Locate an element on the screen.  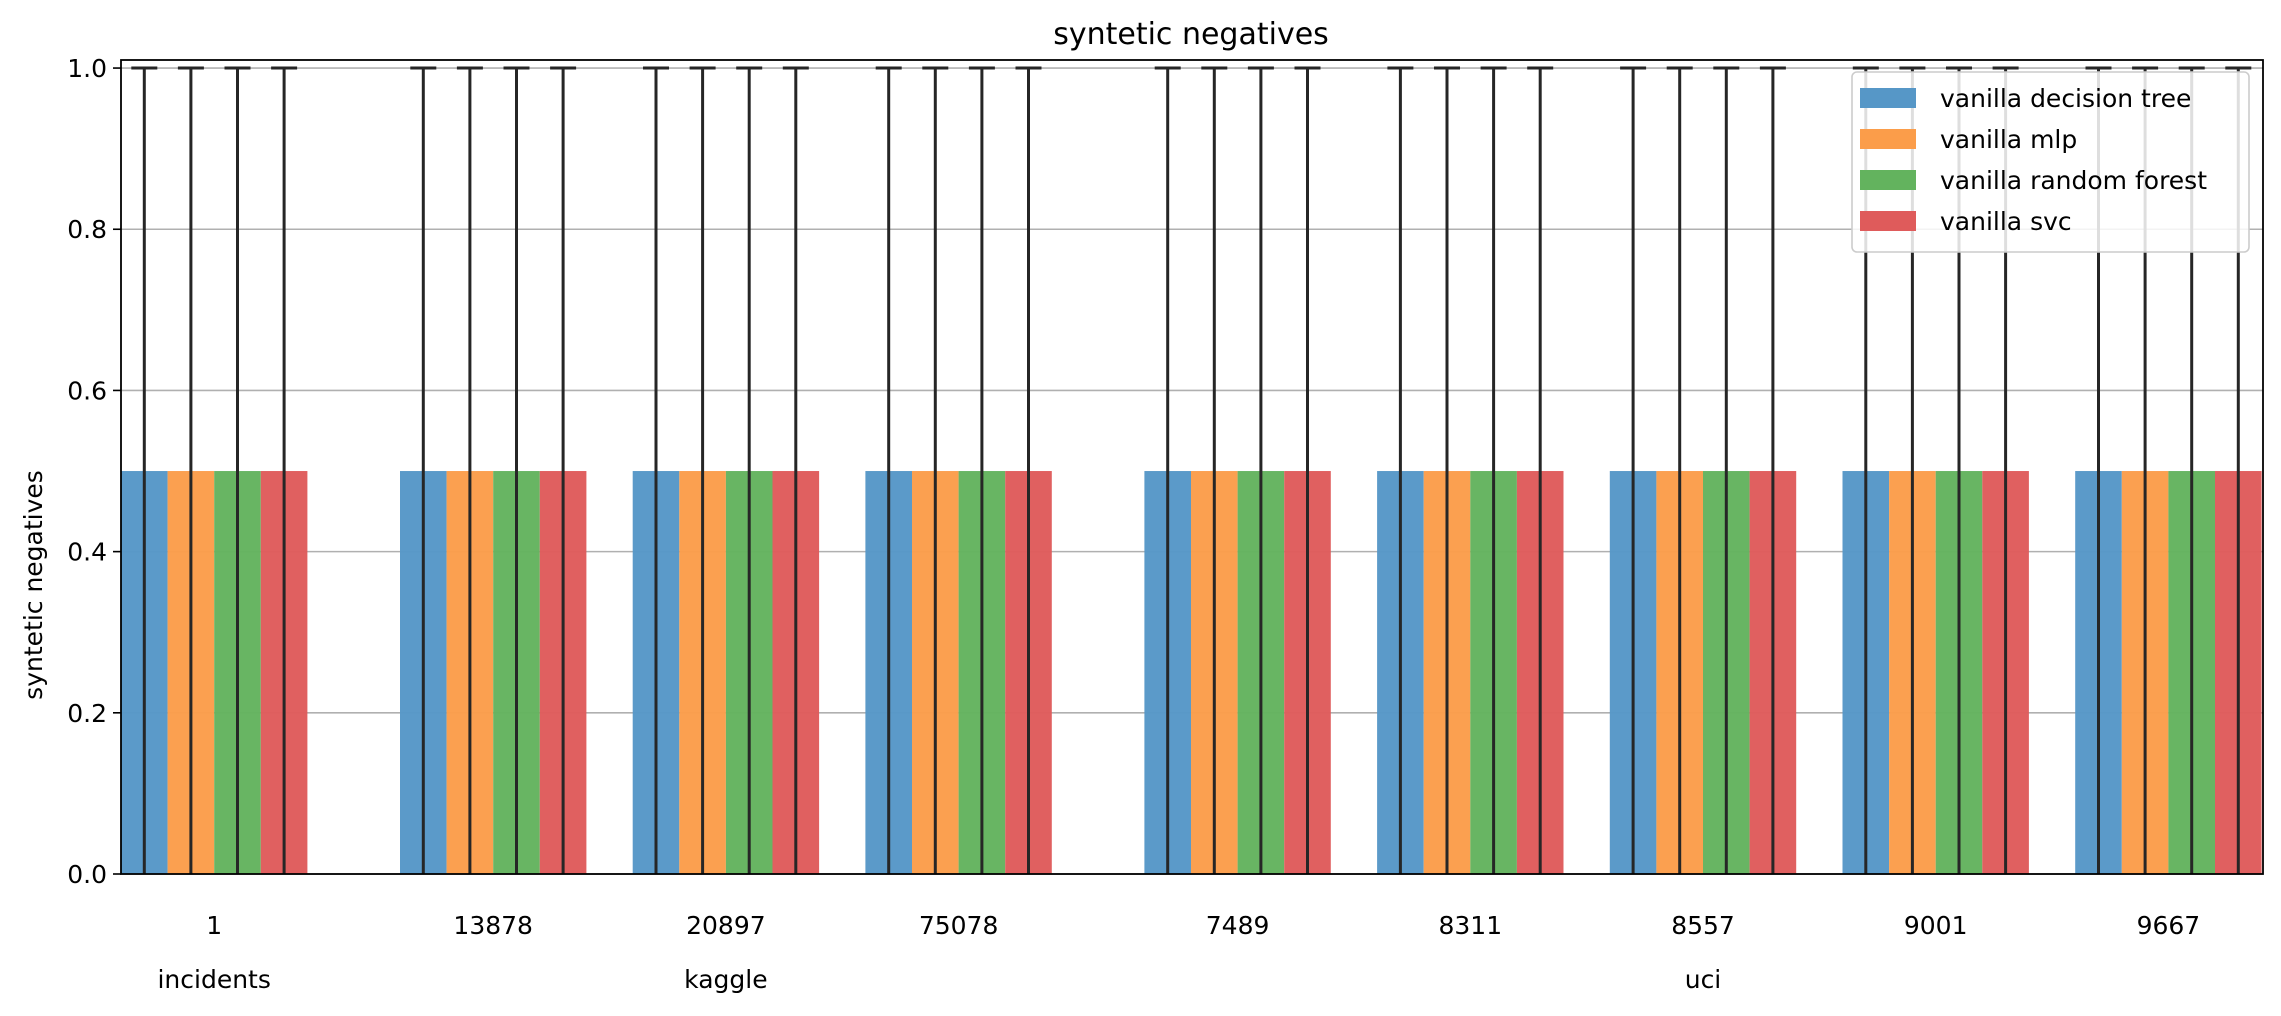
x-tick-label: 13878 is located at coordinates (493, 925).